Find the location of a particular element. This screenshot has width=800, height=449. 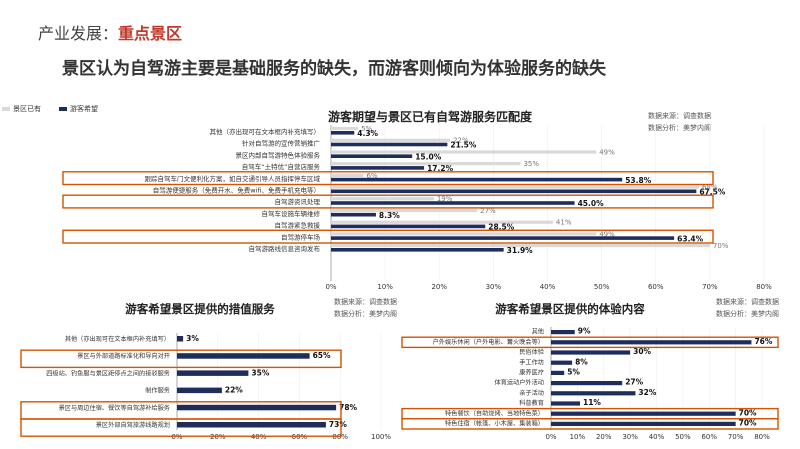

chart1-xtick-label: 80% is located at coordinates (764, 287).